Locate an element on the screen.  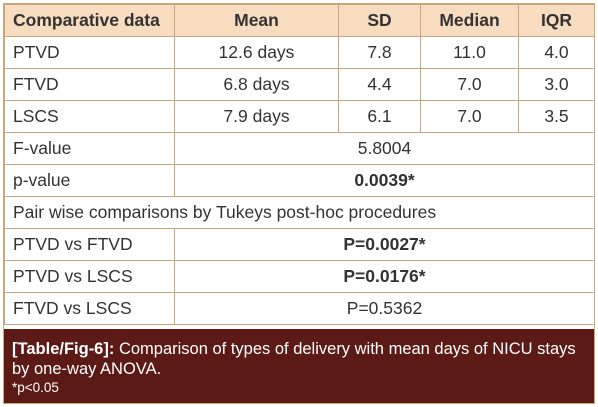
caption-label: [Table/Fig-6]: is located at coordinates (63, 349).